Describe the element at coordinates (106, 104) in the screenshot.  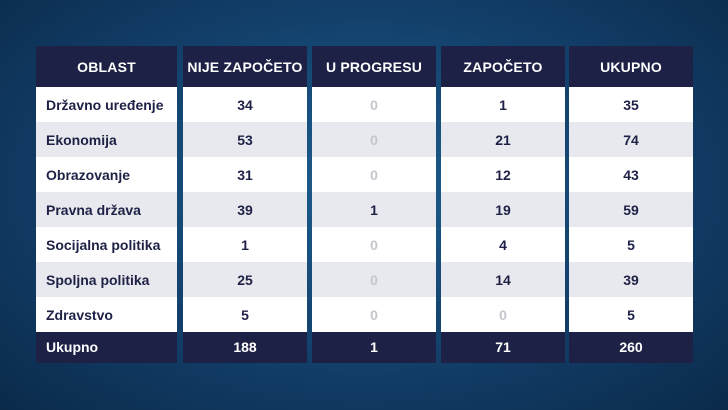
I see `row-label: Državno uređenje` at that location.